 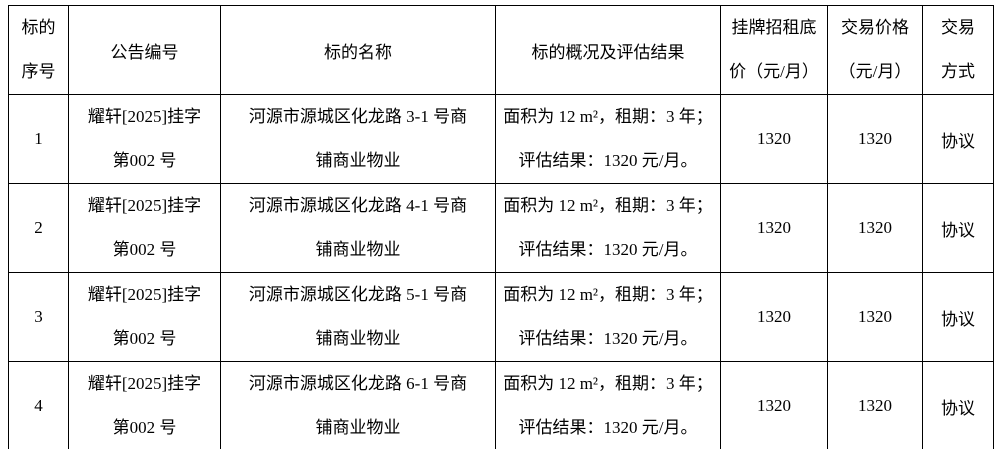 I want to click on header-base-price: 挂牌招租底 价（元/月）, so click(x=774, y=50).